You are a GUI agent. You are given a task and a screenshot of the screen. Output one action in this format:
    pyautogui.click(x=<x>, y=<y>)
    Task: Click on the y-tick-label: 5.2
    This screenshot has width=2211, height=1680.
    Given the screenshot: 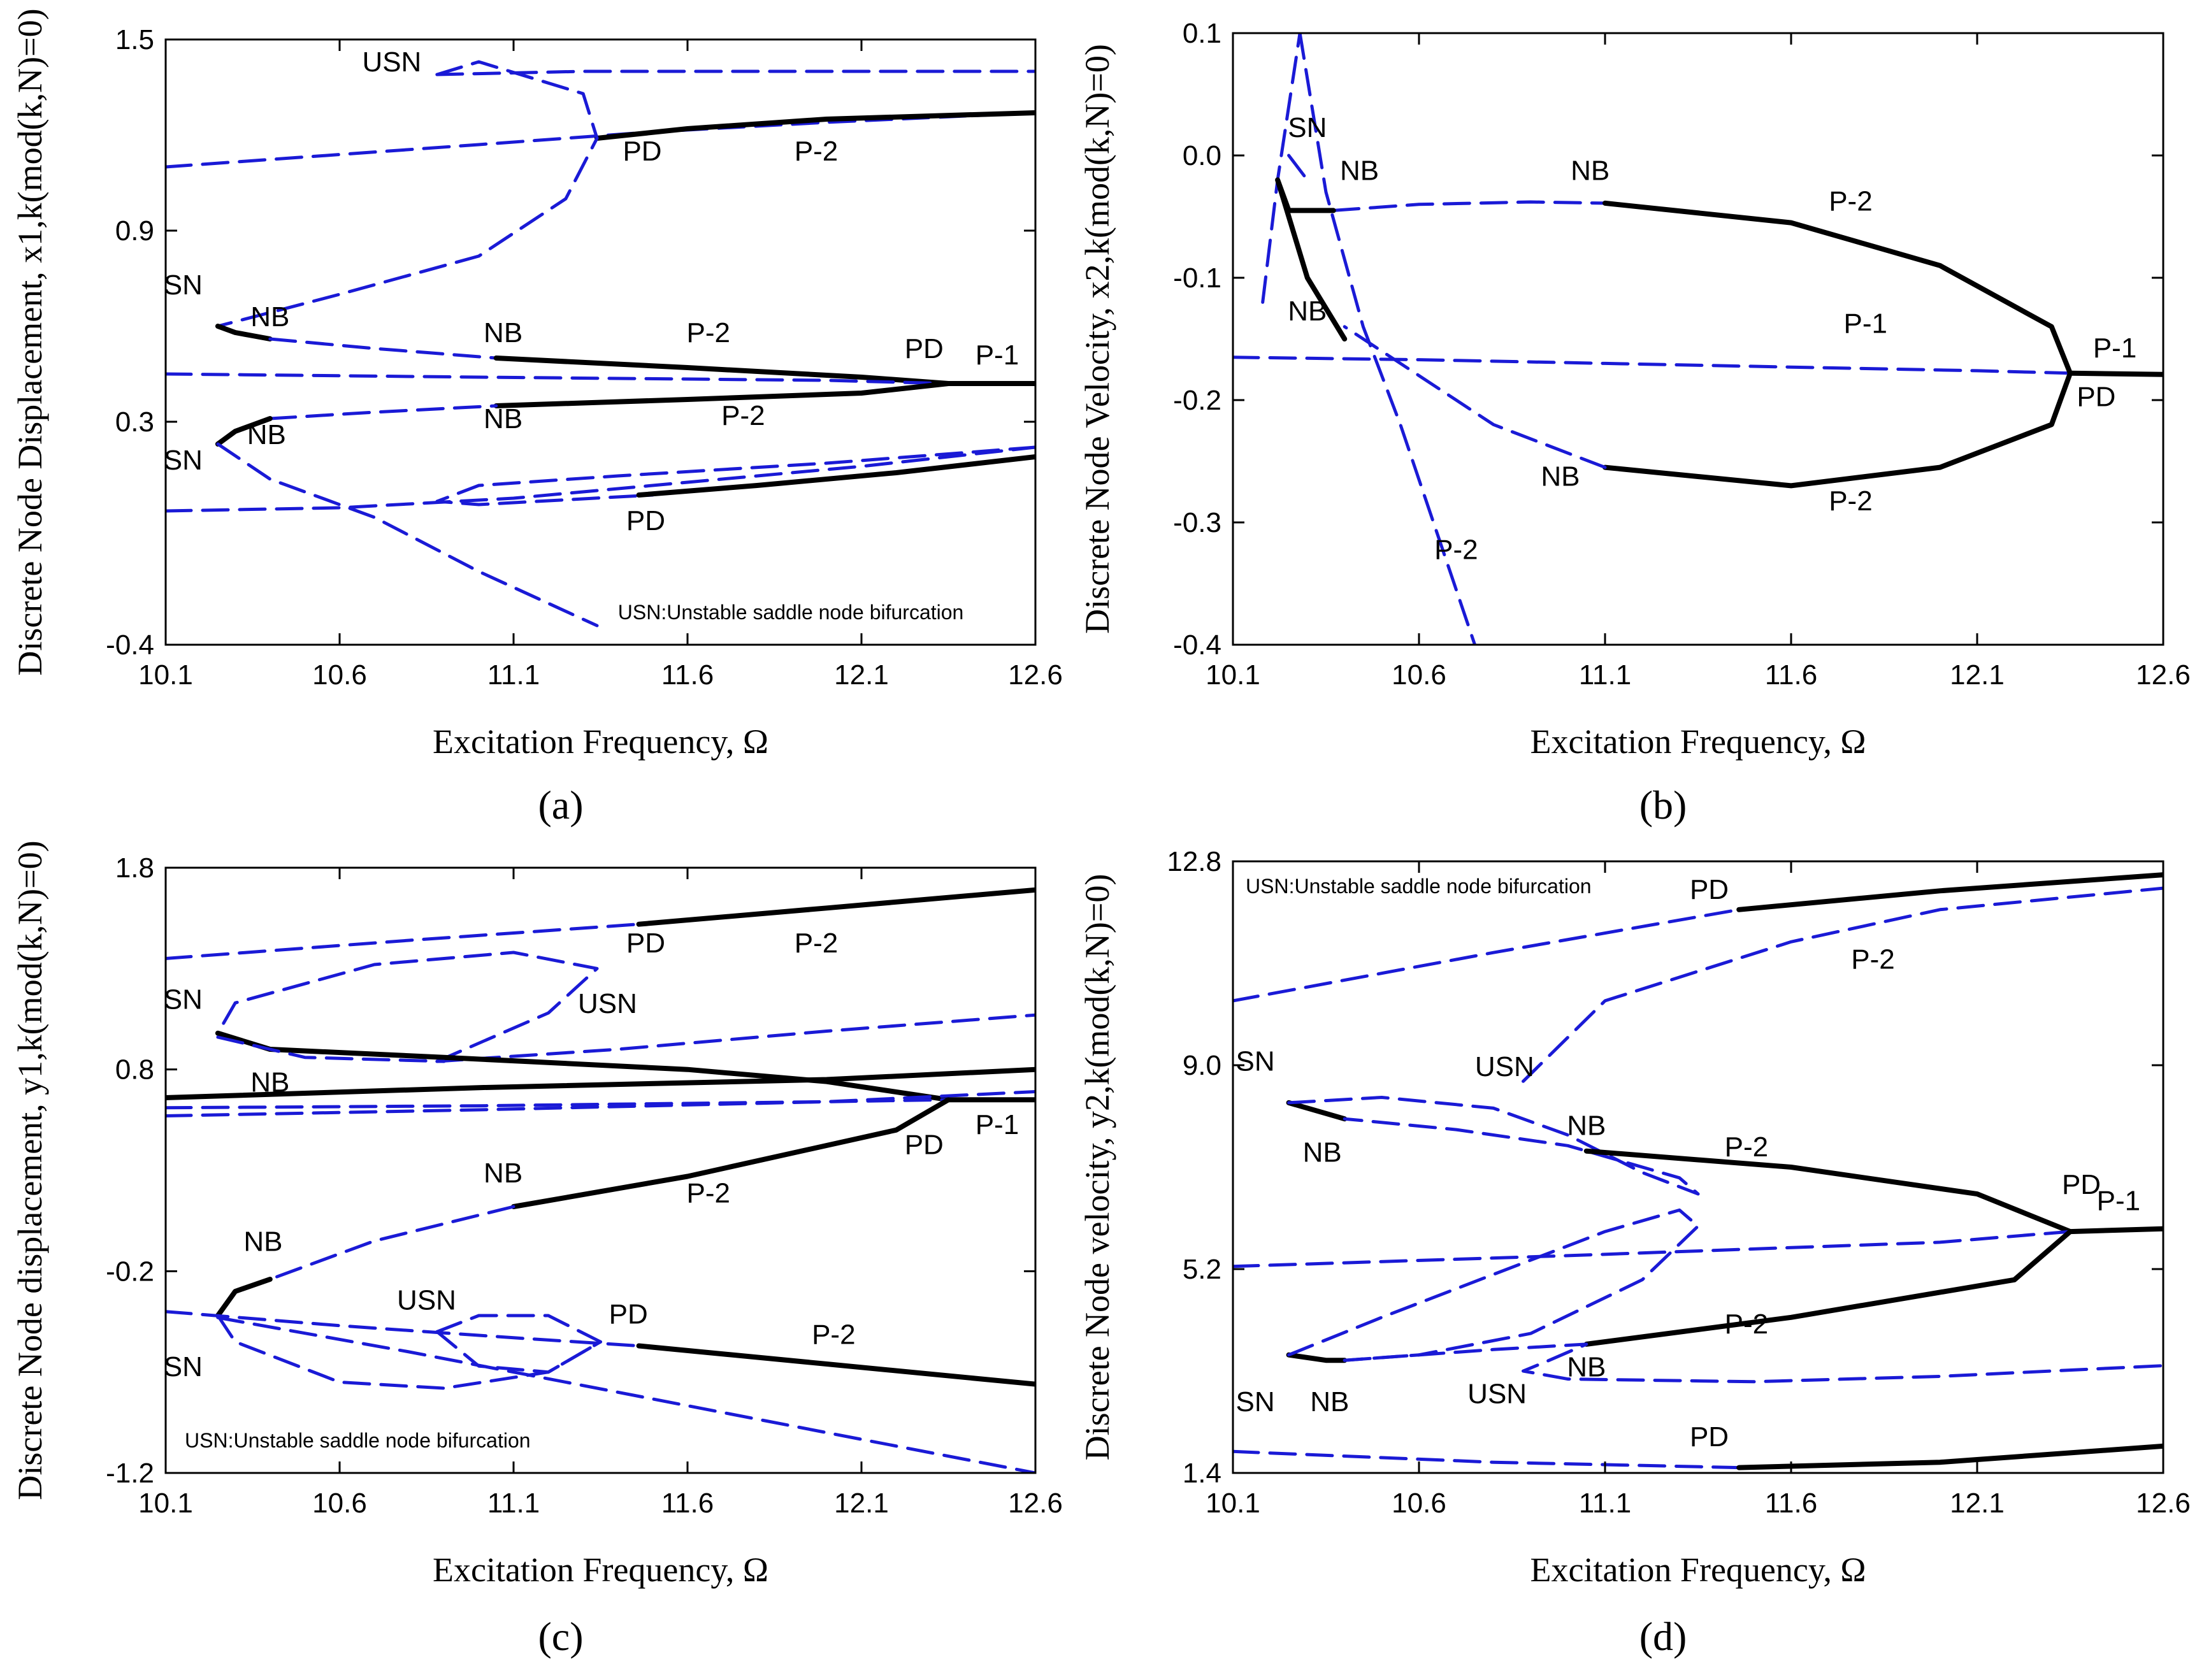 What is the action you would take?
    pyautogui.click(x=1202, y=1269)
    